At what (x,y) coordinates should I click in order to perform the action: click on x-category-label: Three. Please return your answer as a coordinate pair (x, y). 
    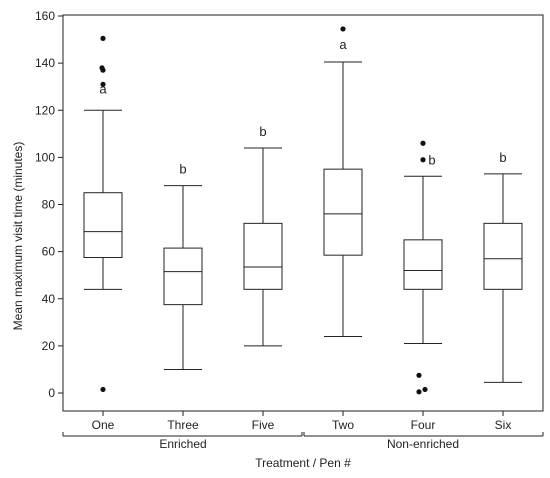
    Looking at the image, I should click on (183, 425).